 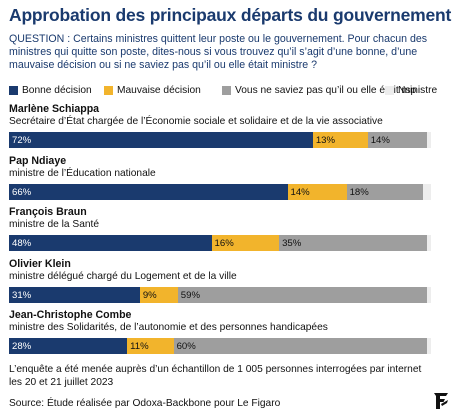 I want to click on data-label-vous_ne_saviez: 60%, so click(x=186, y=346).